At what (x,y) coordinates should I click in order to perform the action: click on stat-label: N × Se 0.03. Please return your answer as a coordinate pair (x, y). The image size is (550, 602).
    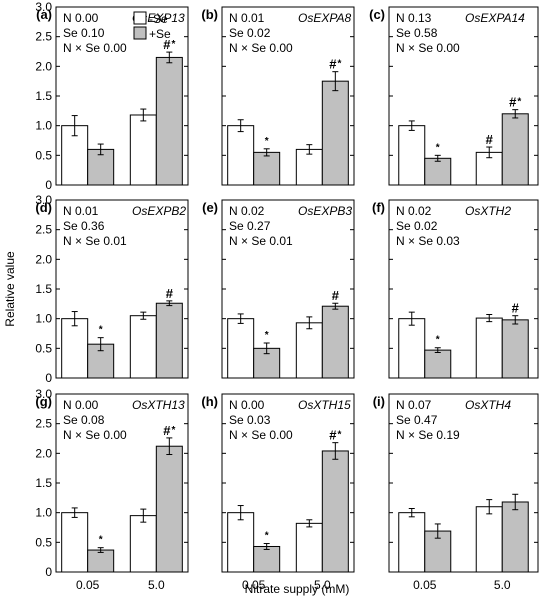
    Looking at the image, I should click on (428, 241).